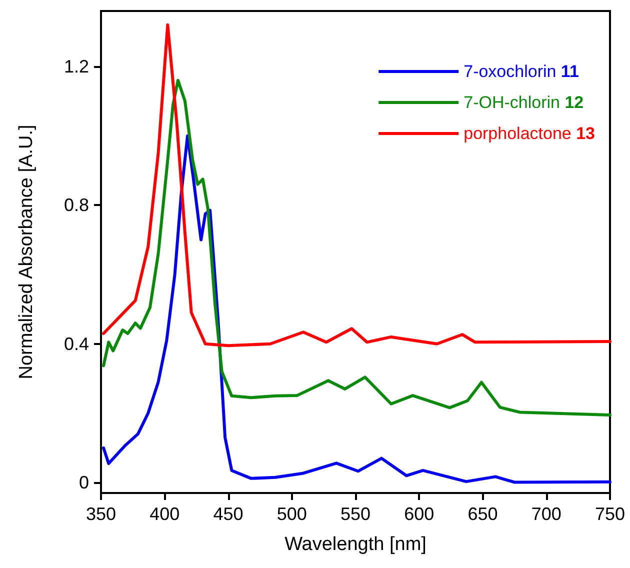 The width and height of the screenshot is (630, 568). I want to click on y-tick-label: 0.4, so click(76, 344).